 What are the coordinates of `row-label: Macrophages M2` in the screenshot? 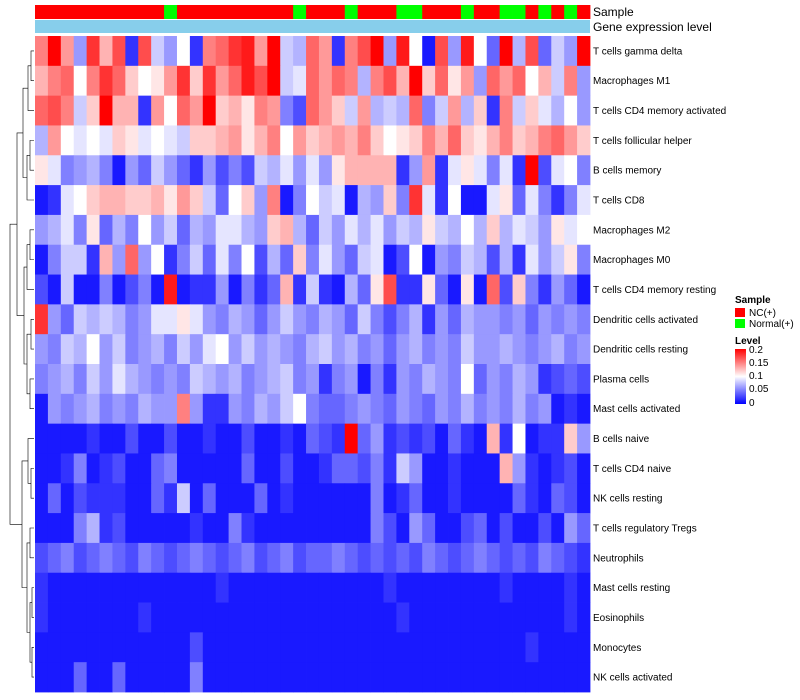 It's located at (632, 230).